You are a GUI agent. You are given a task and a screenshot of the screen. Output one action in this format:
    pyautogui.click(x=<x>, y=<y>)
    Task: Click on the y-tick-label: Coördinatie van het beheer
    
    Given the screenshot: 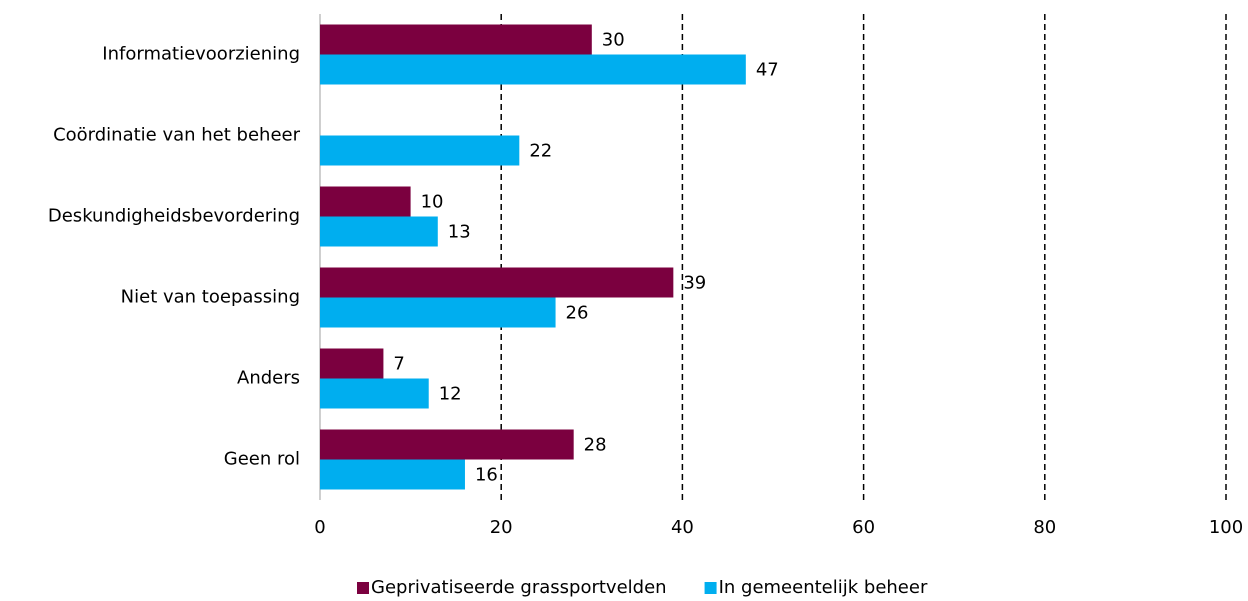 What is the action you would take?
    pyautogui.click(x=177, y=135)
    